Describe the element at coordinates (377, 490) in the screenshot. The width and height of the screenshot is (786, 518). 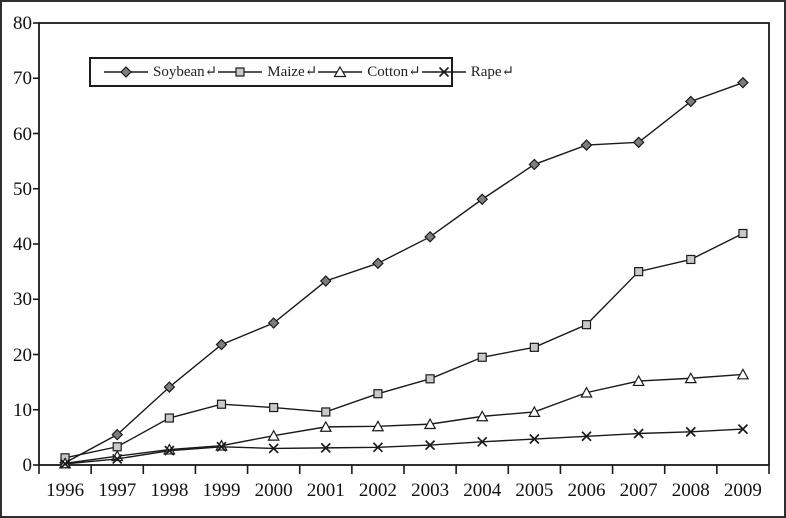
I see `x-tick-label-2002: 2002` at that location.